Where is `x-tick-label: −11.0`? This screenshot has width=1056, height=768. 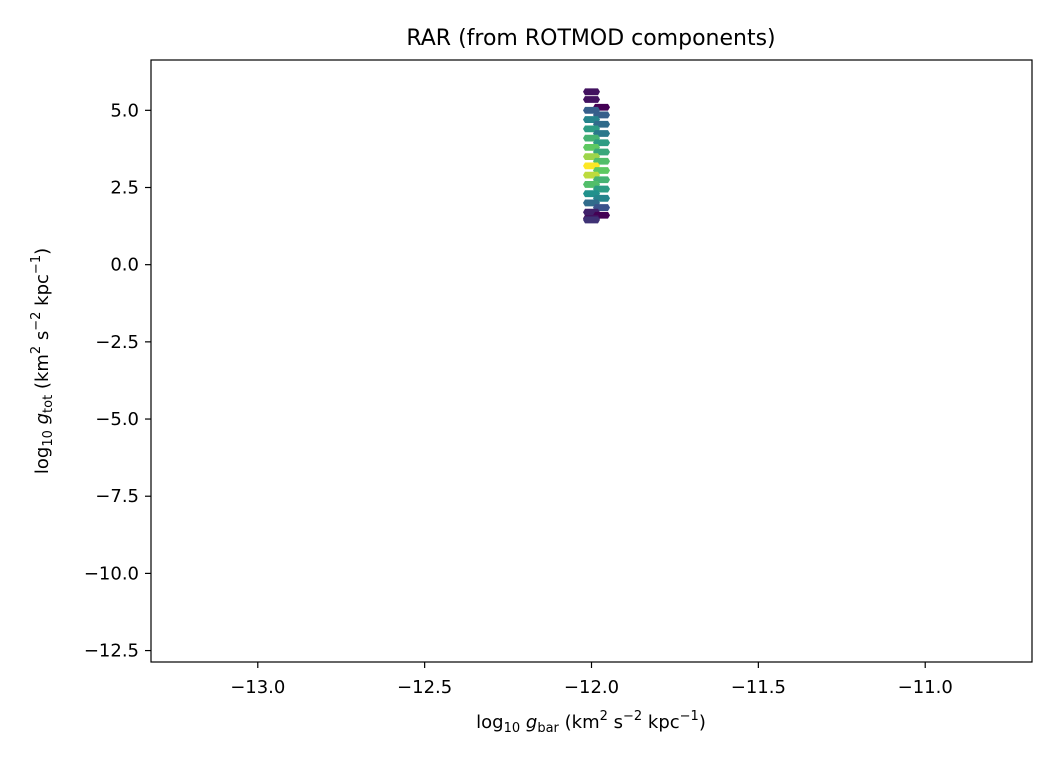 x-tick-label: −11.0 is located at coordinates (925, 687).